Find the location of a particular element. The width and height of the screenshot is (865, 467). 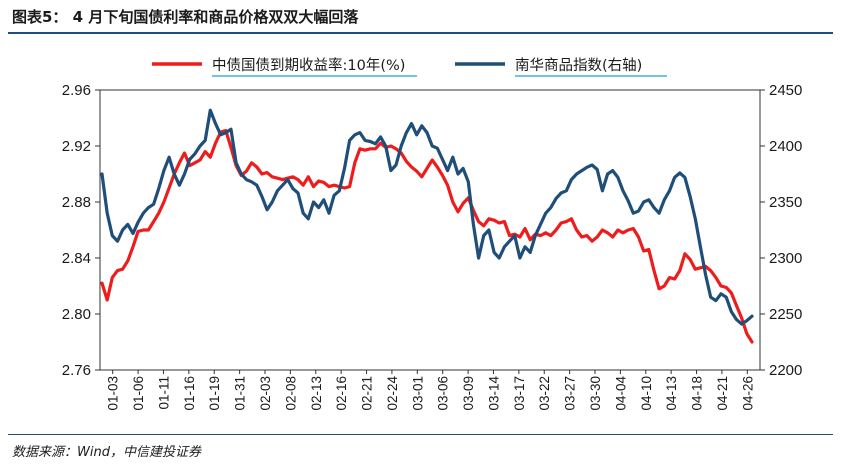

x-tick-label: 01-11 is located at coordinates (163, 393).